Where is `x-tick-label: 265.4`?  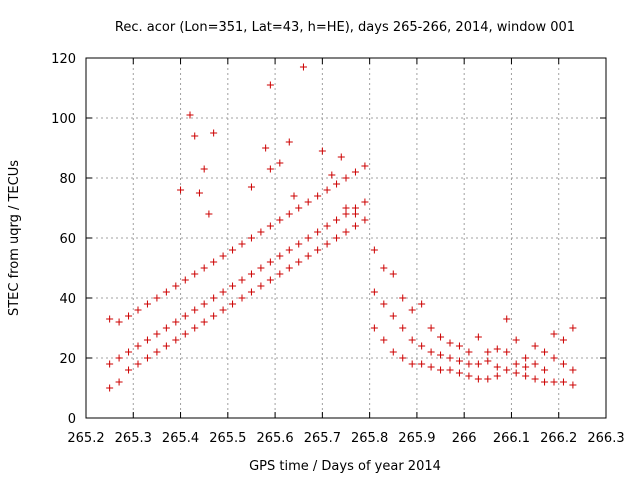
x-tick-label: 265.4 is located at coordinates (180, 438).